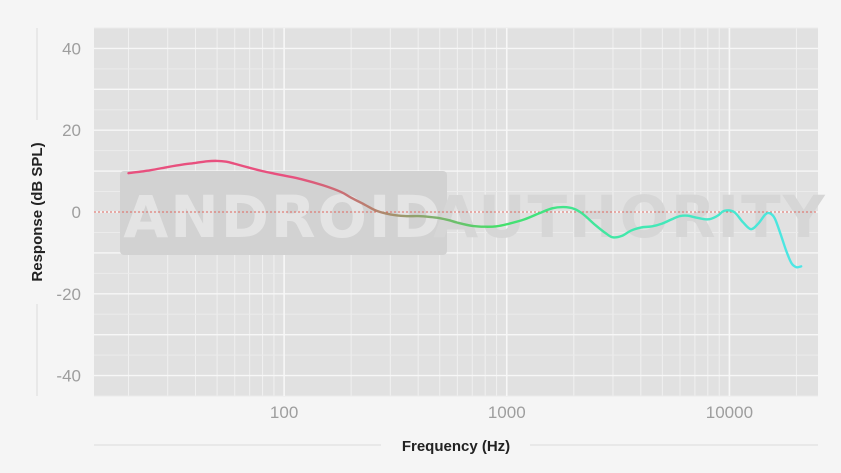 This screenshot has width=841, height=473. I want to click on x-tick-label: 1000, so click(507, 412).